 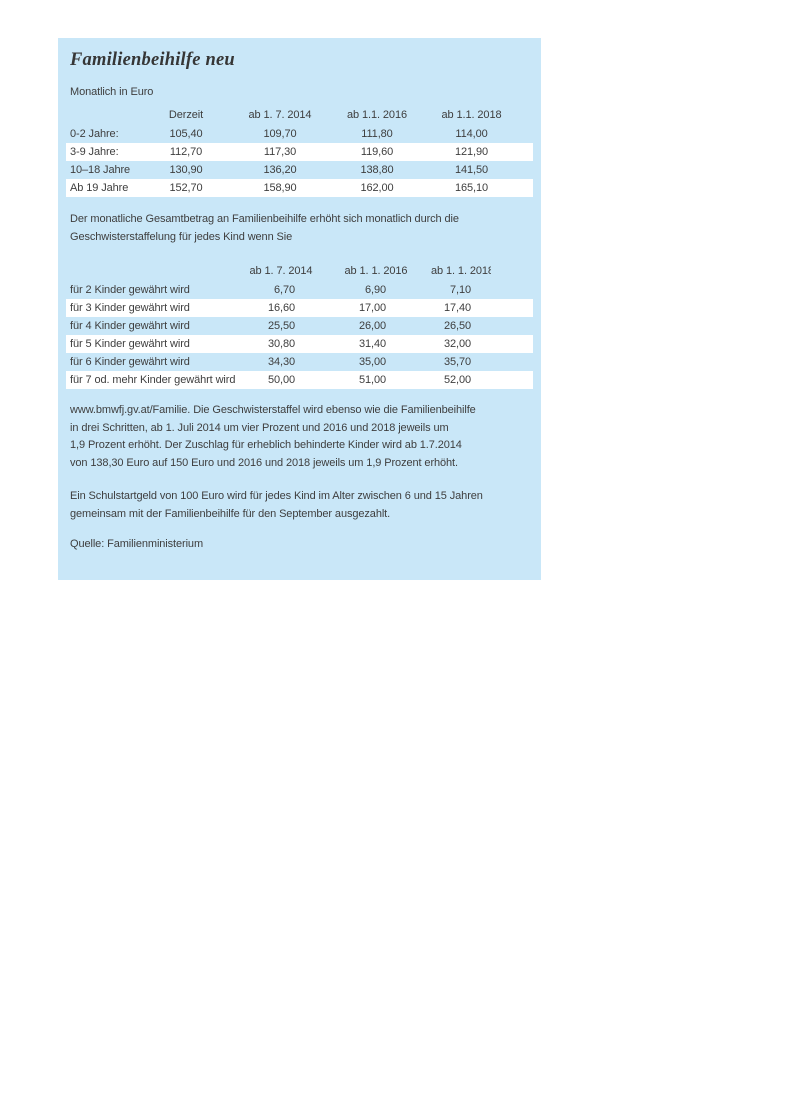 What do you see at coordinates (94, 134) in the screenshot?
I see `row-label: 0-2 Jahre:` at bounding box center [94, 134].